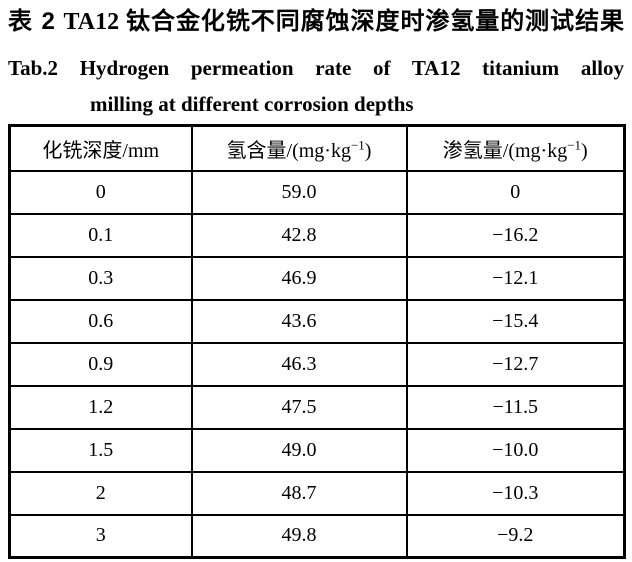 The height and width of the screenshot is (562, 632). I want to click on permeation-value: −10.0, so click(515, 450).